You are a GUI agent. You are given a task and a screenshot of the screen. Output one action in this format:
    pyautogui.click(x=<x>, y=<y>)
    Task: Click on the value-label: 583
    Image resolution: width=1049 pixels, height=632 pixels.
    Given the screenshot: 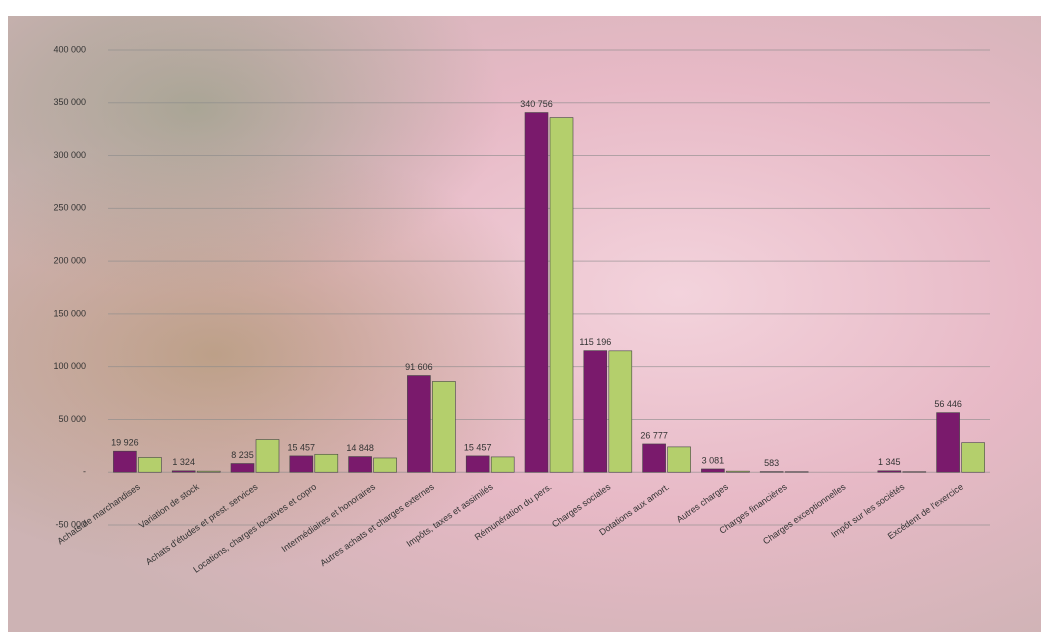 What is the action you would take?
    pyautogui.click(x=771, y=463)
    